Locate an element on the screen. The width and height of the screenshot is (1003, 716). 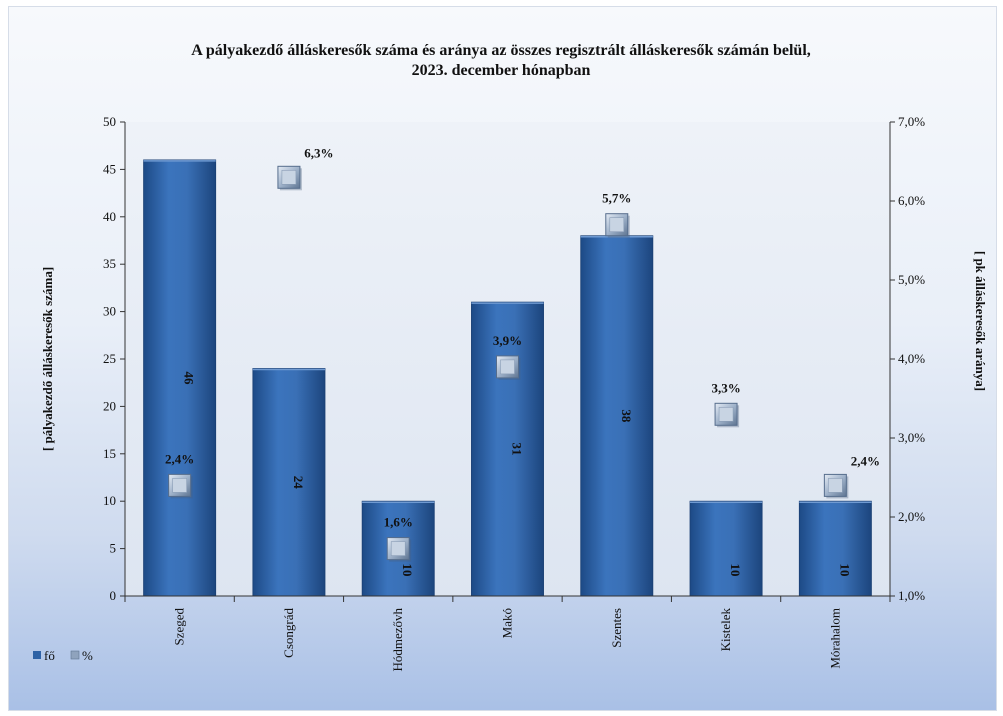
marker-value-label: 3,9% is located at coordinates (507, 340).